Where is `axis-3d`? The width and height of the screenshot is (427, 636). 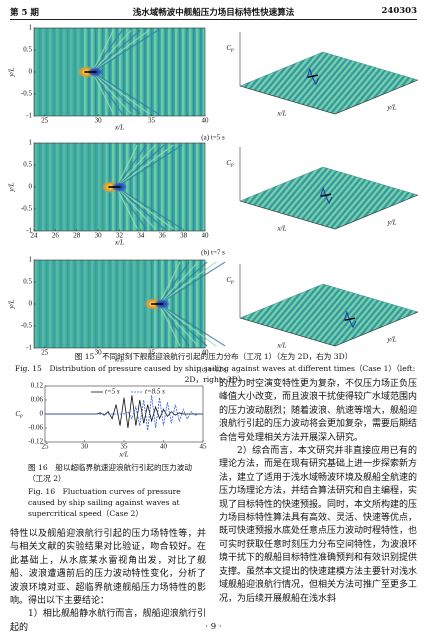 axis-3d is located at coordinates (329, 329).